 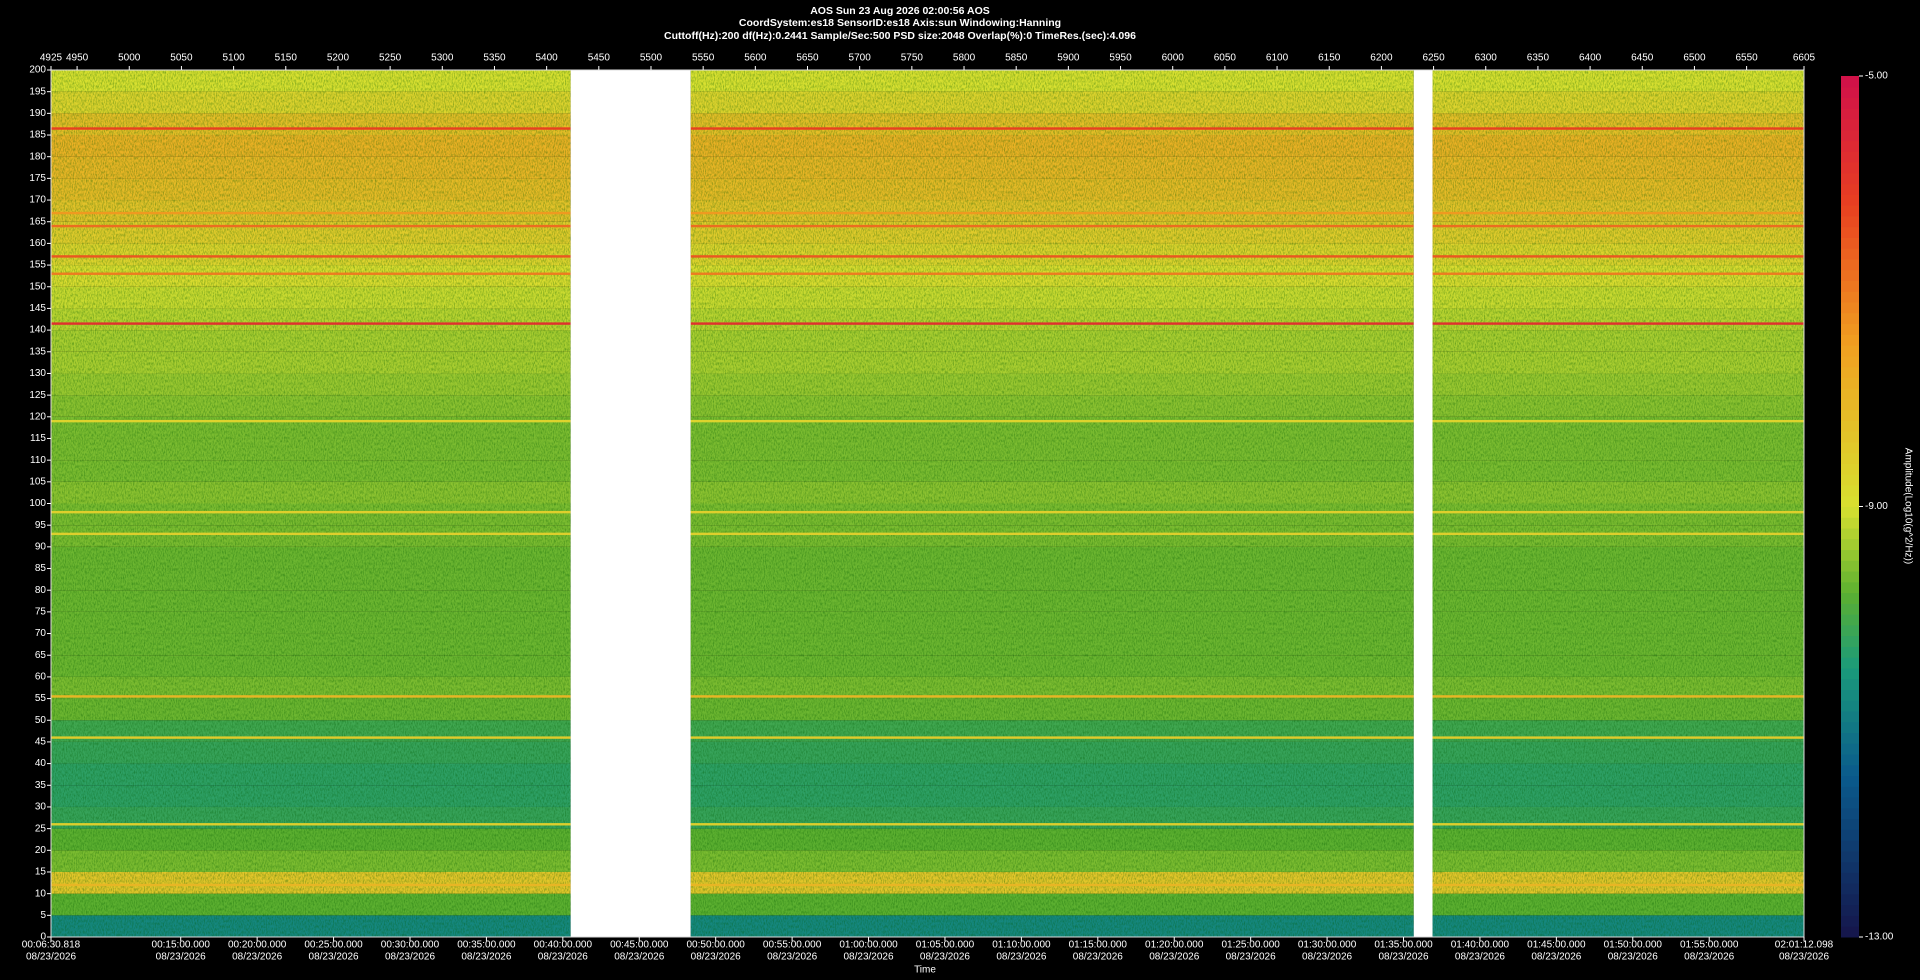 What do you see at coordinates (41, 698) in the screenshot?
I see `y-tick-label: 55` at bounding box center [41, 698].